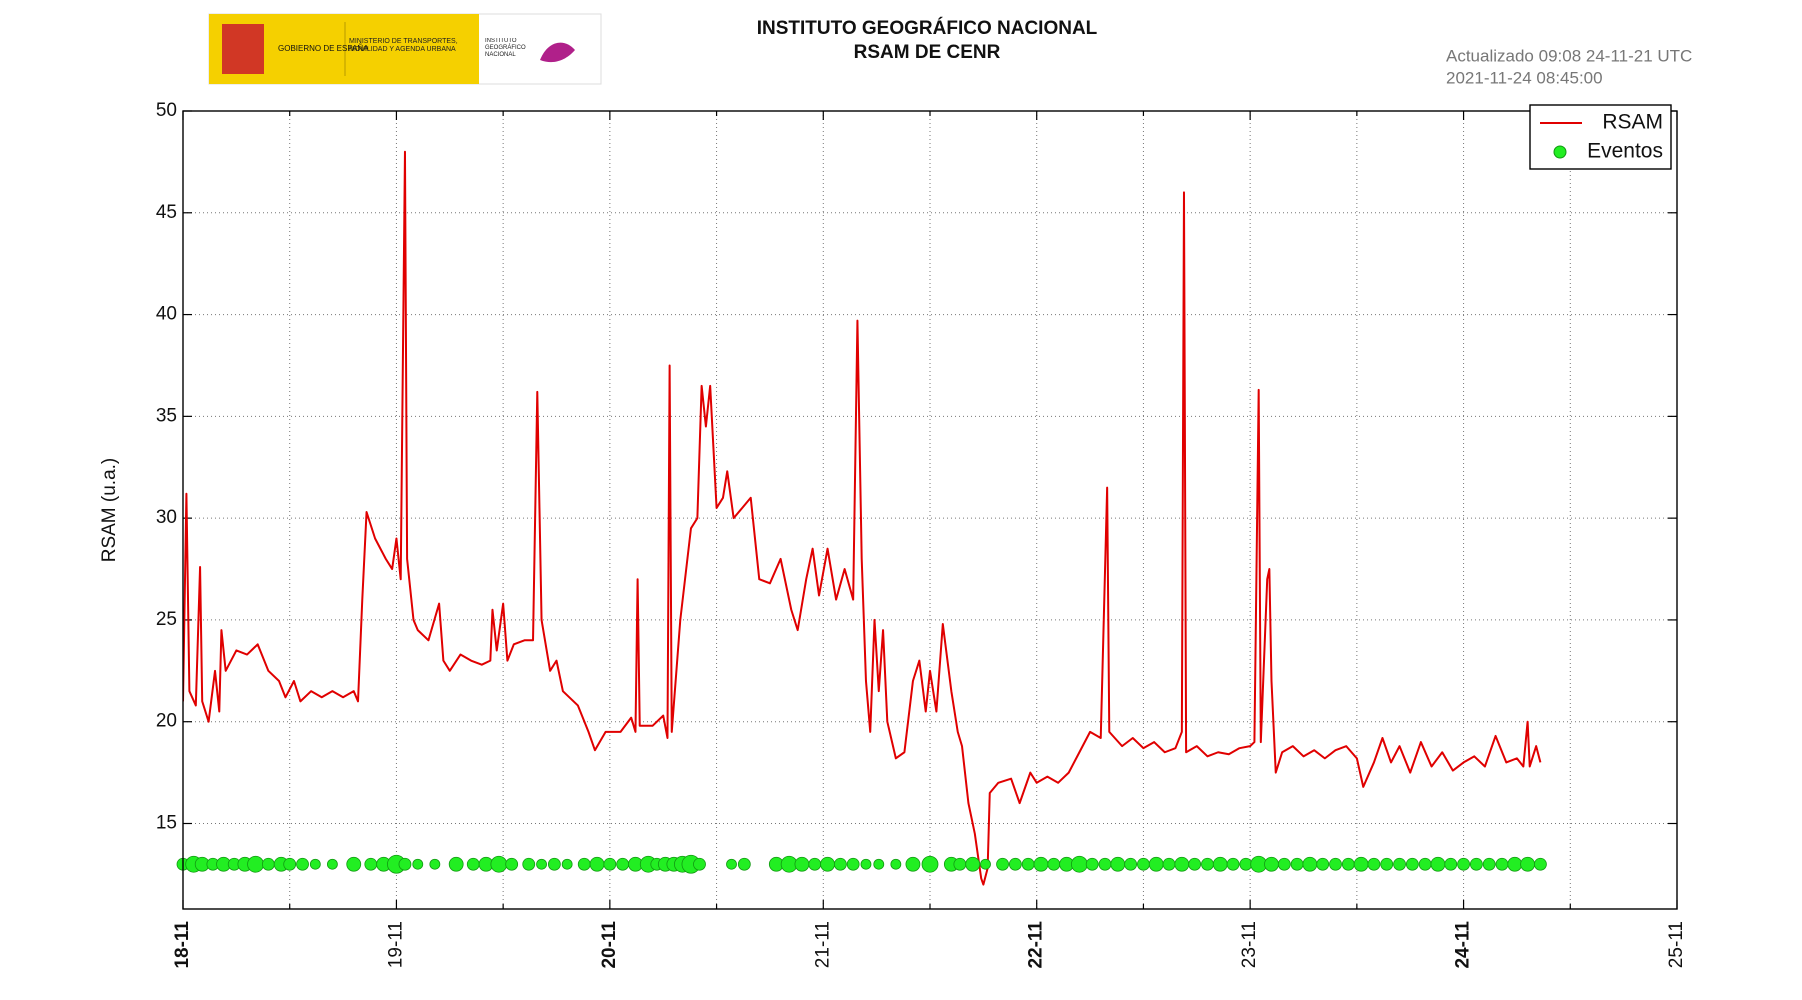  I want to click on y-tick-label: 15, so click(166, 823).